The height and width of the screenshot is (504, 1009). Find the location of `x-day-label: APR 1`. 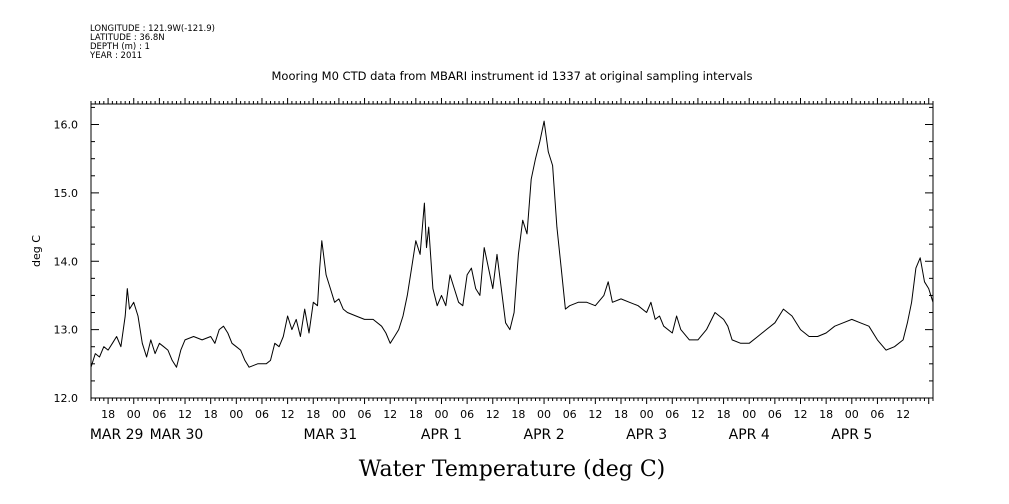

x-day-label: APR 1 is located at coordinates (441, 435).